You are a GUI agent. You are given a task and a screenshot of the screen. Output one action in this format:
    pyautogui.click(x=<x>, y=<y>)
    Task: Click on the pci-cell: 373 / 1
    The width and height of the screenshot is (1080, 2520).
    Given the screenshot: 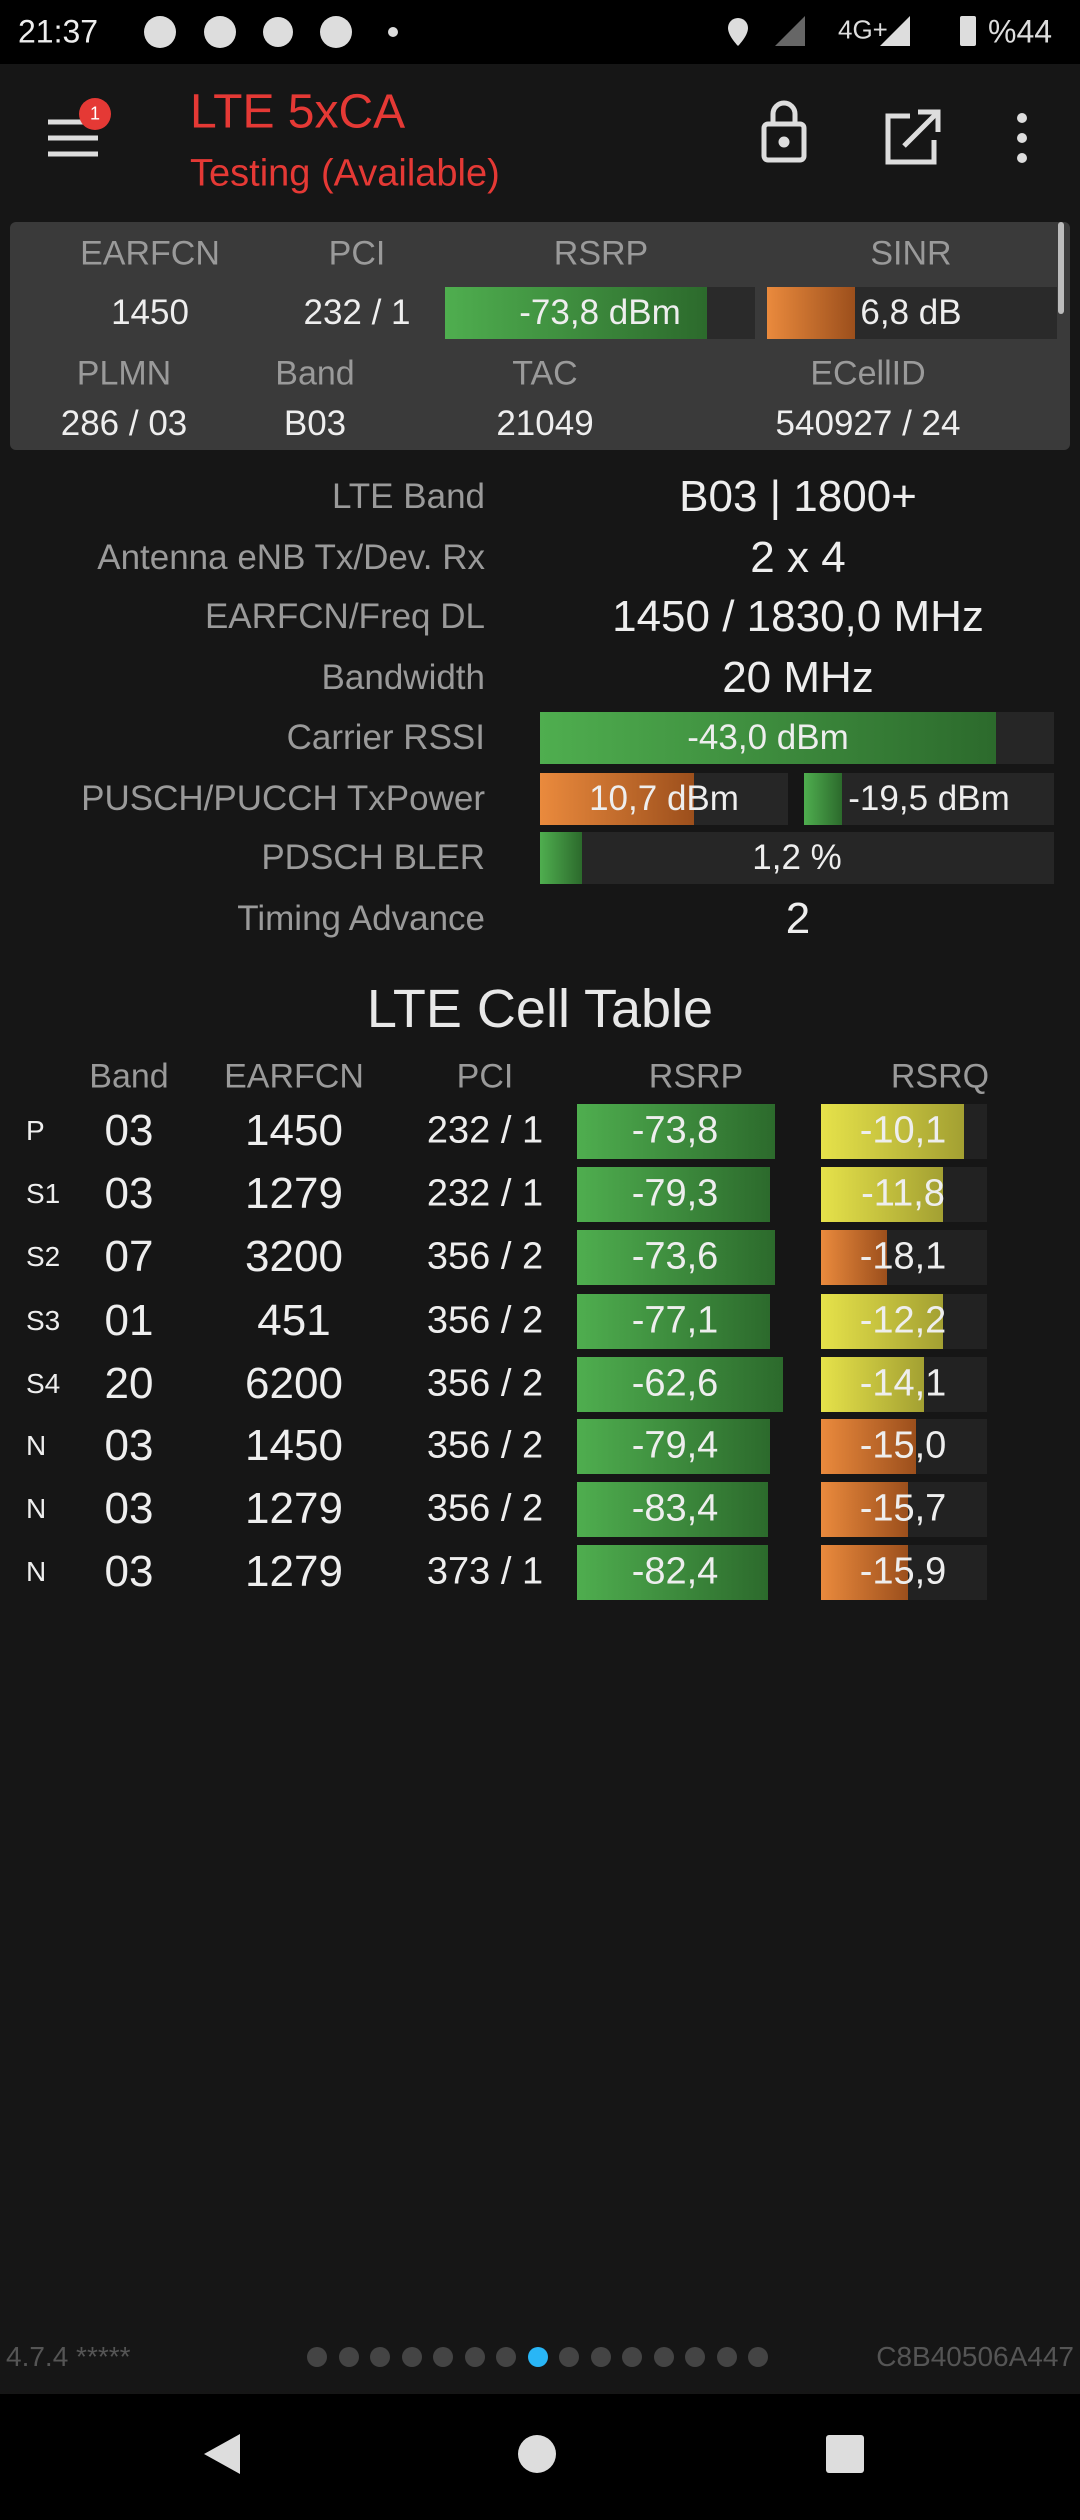 What is the action you would take?
    pyautogui.click(x=485, y=1571)
    